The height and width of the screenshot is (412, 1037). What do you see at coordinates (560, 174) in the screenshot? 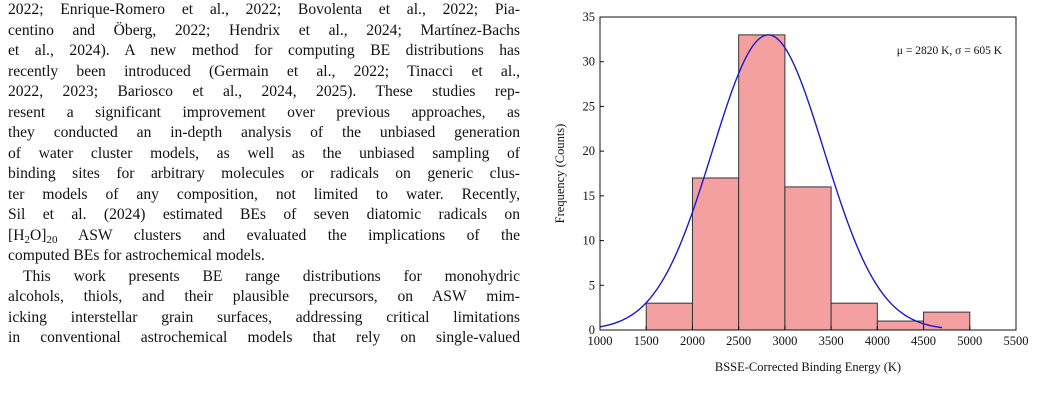
I see `y-axis-label: Frequency (Counts)` at bounding box center [560, 174].